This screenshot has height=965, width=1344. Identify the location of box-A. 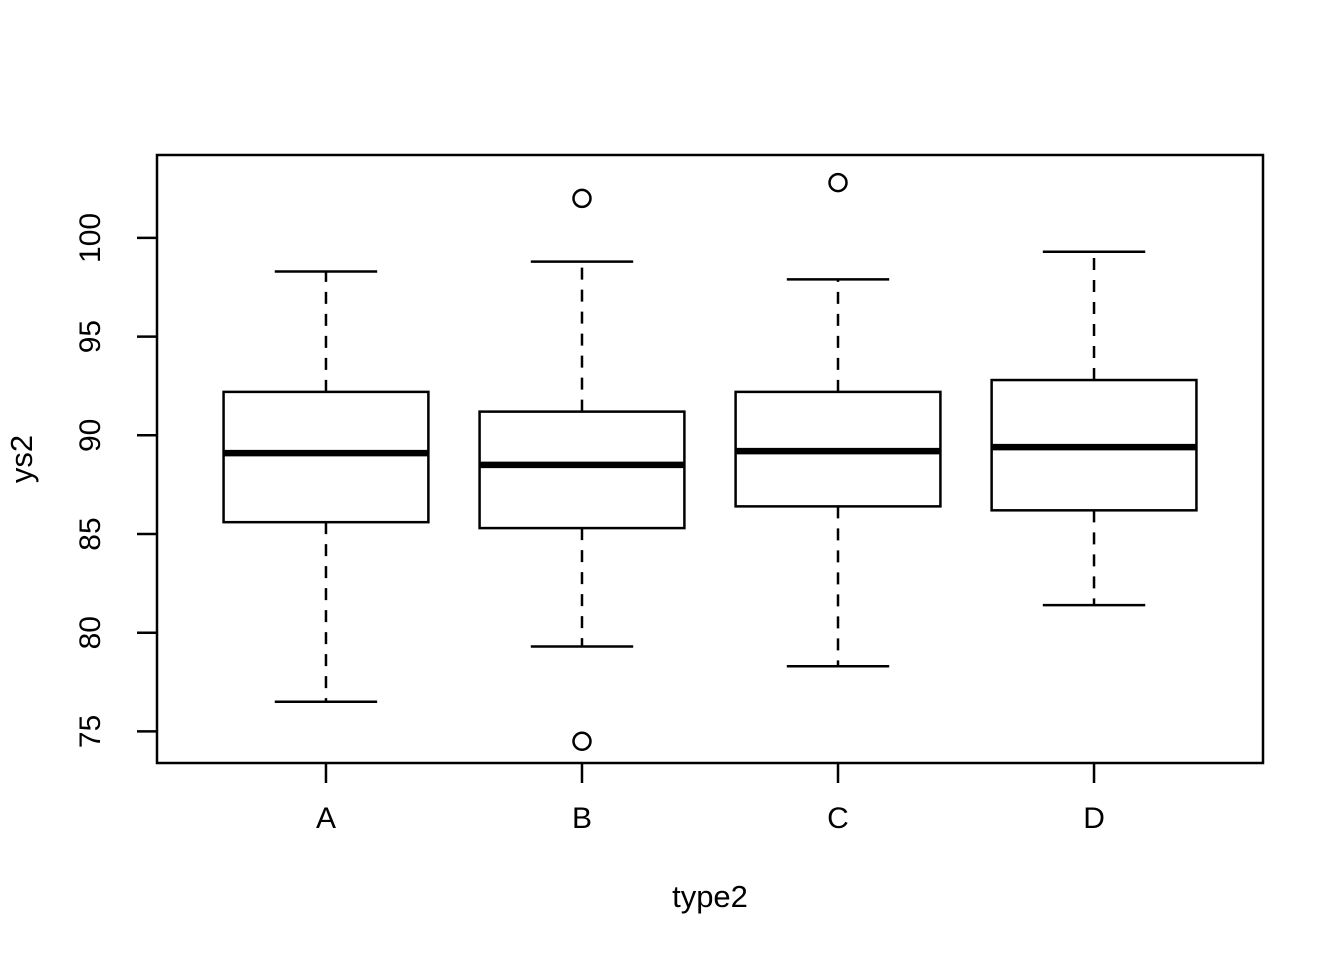
(326, 457).